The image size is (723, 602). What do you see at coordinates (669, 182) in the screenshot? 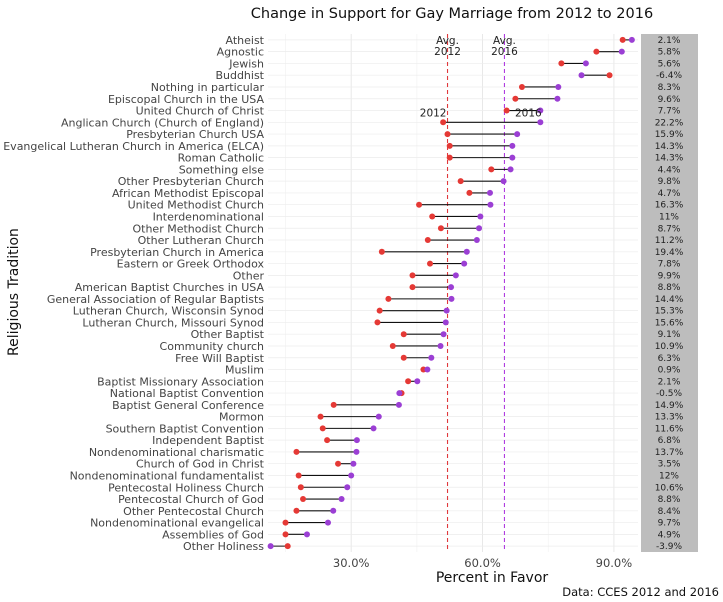
I see `change-label: 9.8%` at bounding box center [669, 182].